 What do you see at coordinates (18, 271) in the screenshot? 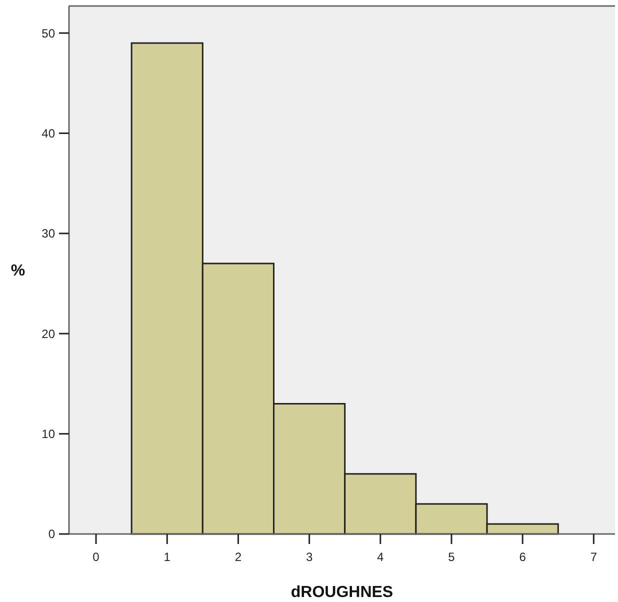
I see `y-axis-title: %` at bounding box center [18, 271].